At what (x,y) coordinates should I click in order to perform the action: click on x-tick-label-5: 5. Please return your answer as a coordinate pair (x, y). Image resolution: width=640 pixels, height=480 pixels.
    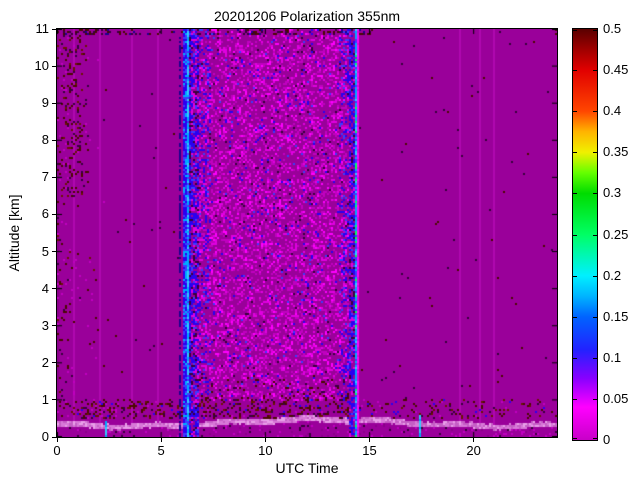
    Looking at the image, I should click on (161, 450).